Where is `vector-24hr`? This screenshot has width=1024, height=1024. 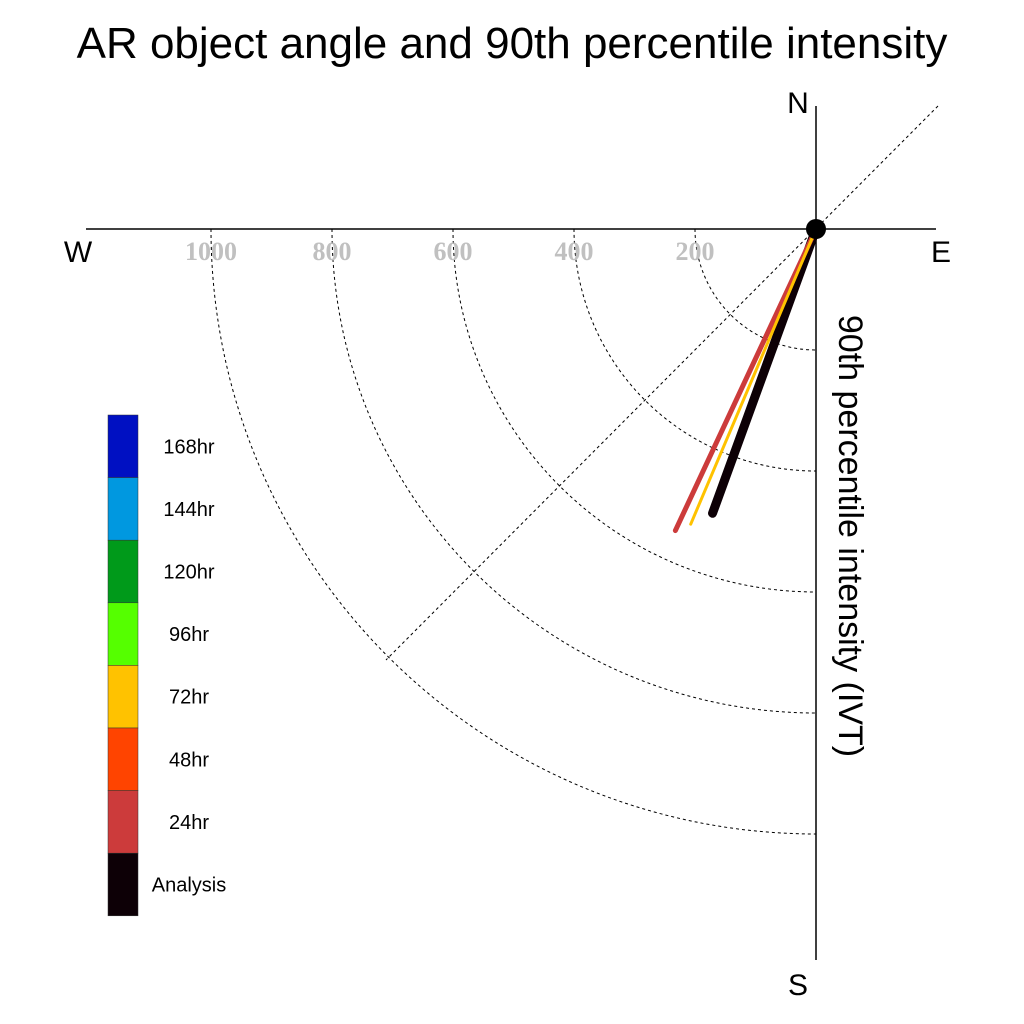 vector-24hr is located at coordinates (745, 380).